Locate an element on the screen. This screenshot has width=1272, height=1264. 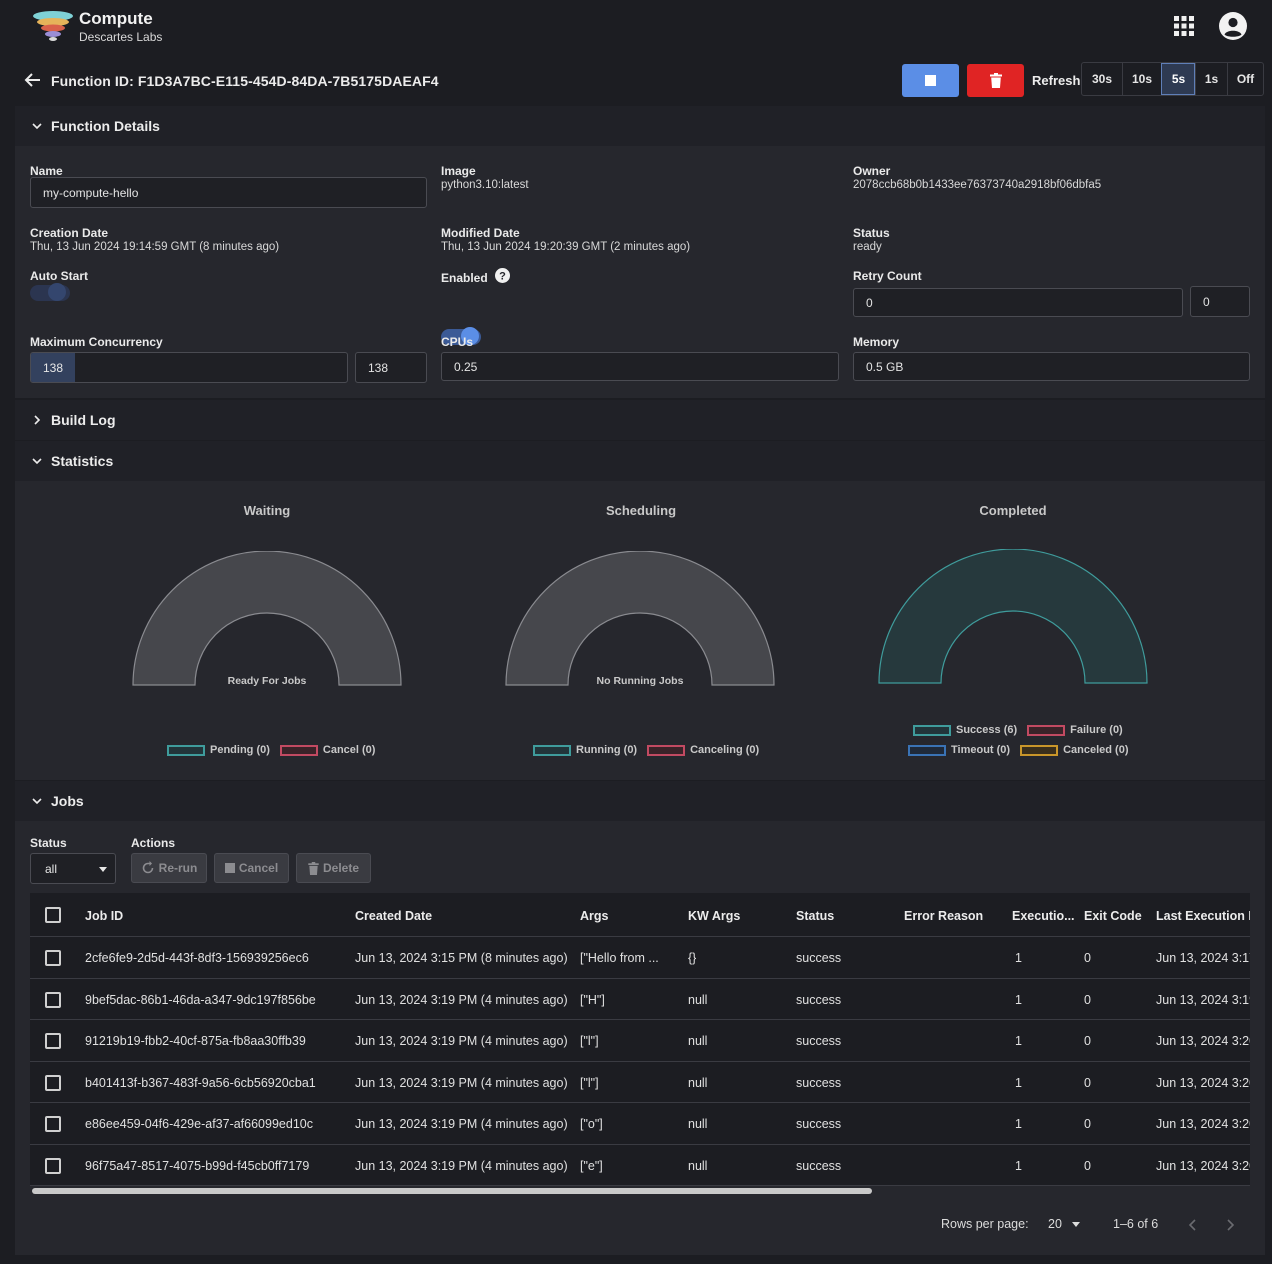
legend-item-pending: Pending (0) is located at coordinates (218, 750).